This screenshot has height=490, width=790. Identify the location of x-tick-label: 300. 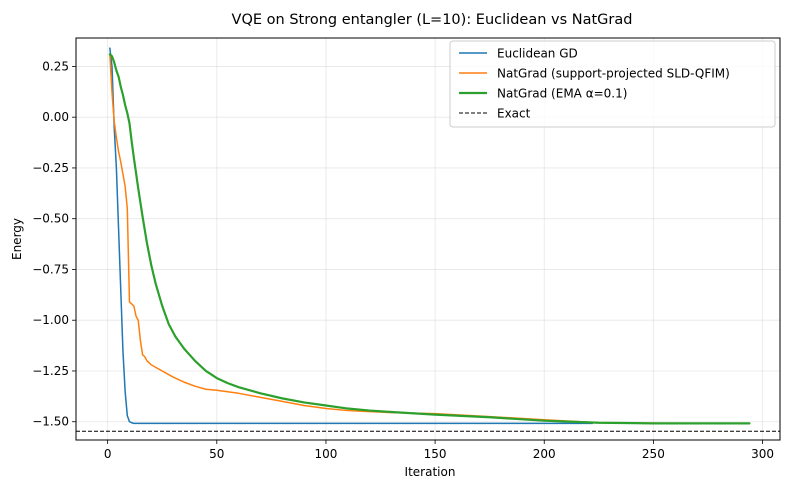
(762, 454).